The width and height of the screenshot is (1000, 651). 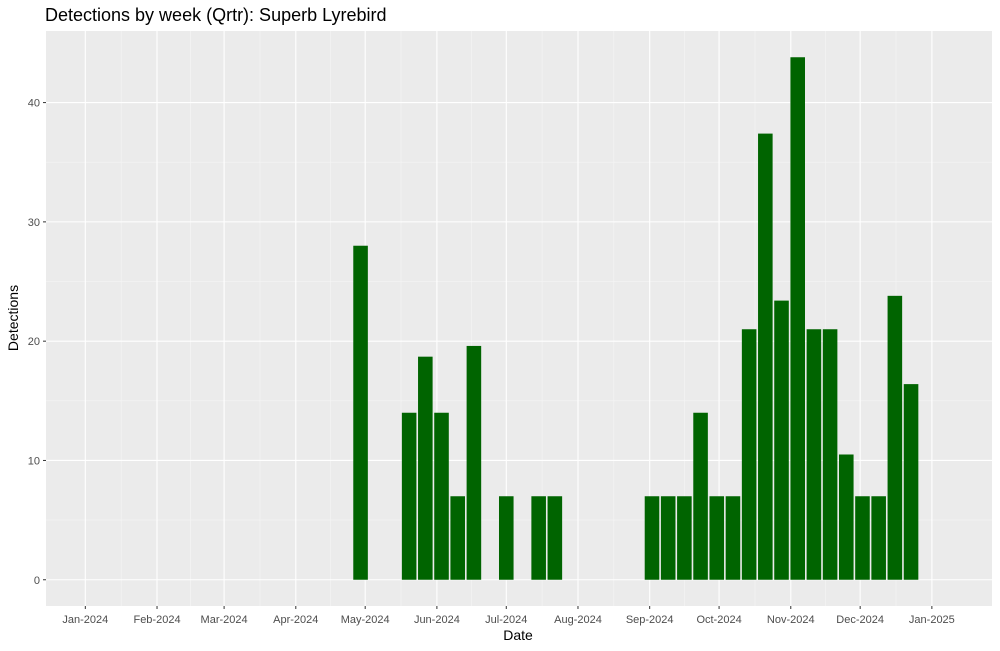 I want to click on x-tick-label: Dec-2024, so click(x=860, y=620).